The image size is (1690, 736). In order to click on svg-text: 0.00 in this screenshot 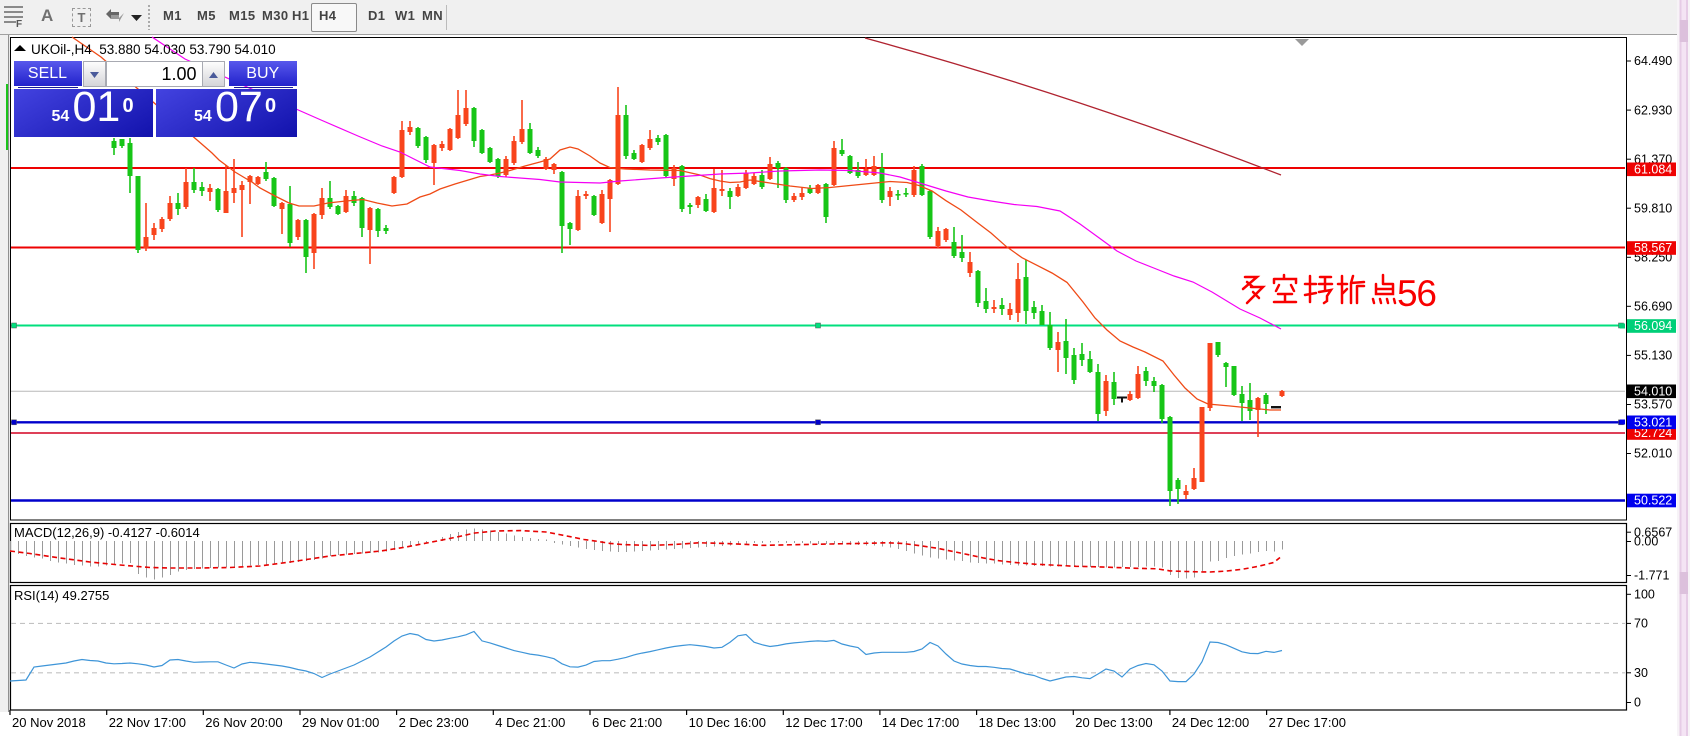, I will do `click(1646, 542)`.